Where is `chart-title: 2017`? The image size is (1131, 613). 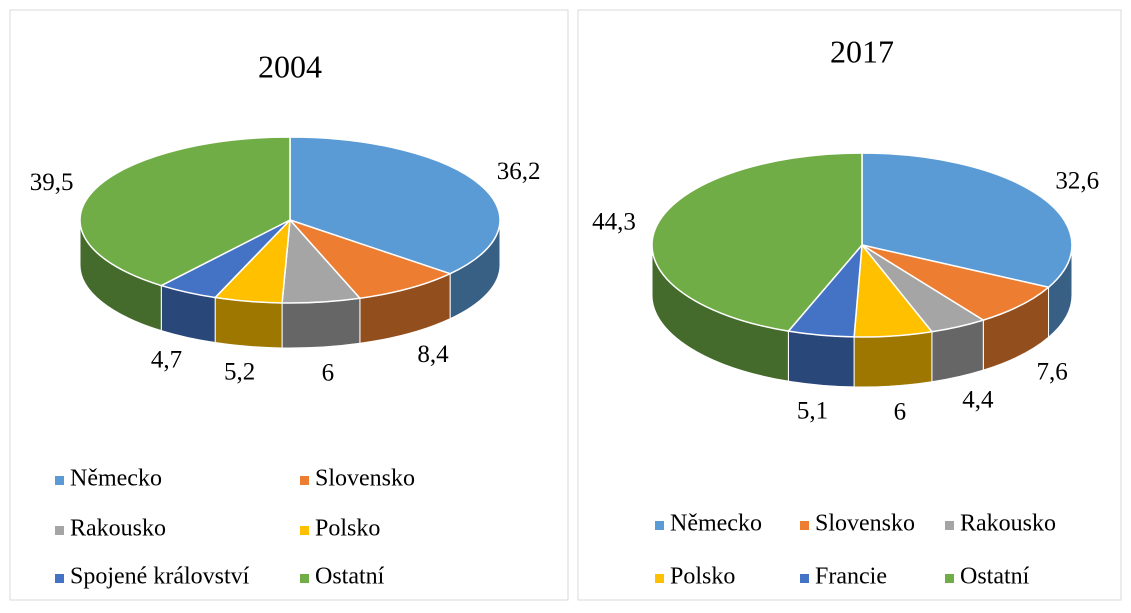 chart-title: 2017 is located at coordinates (862, 51).